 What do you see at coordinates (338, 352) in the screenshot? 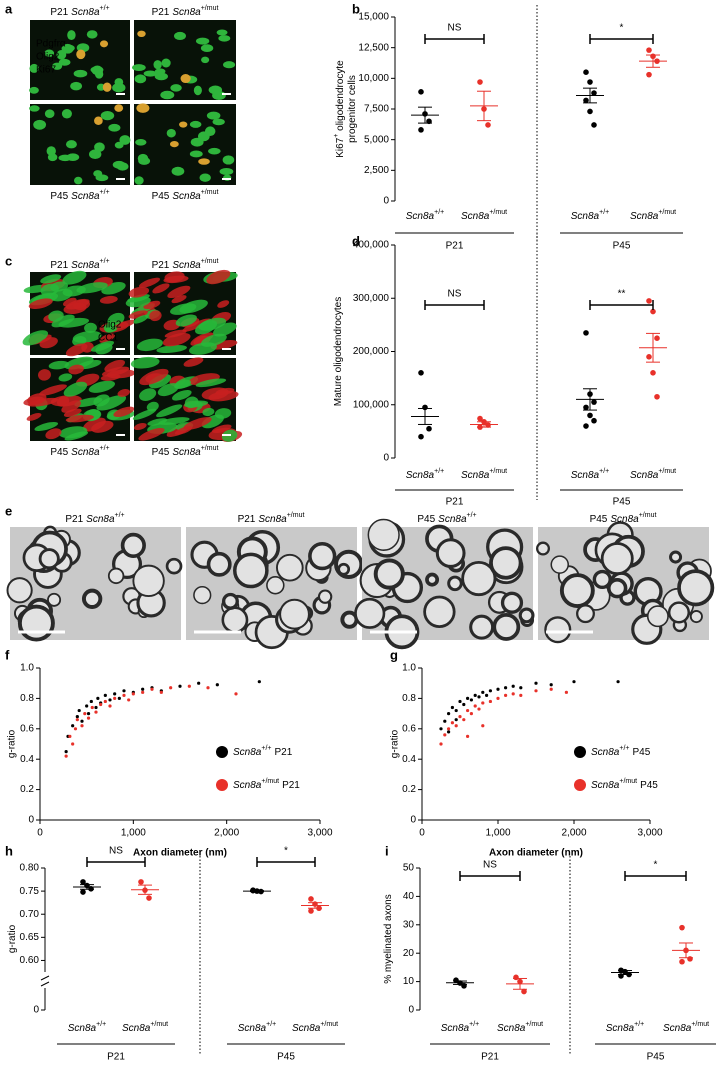
I see `y-axis-label: Mature oligodendrocytes` at bounding box center [338, 352].